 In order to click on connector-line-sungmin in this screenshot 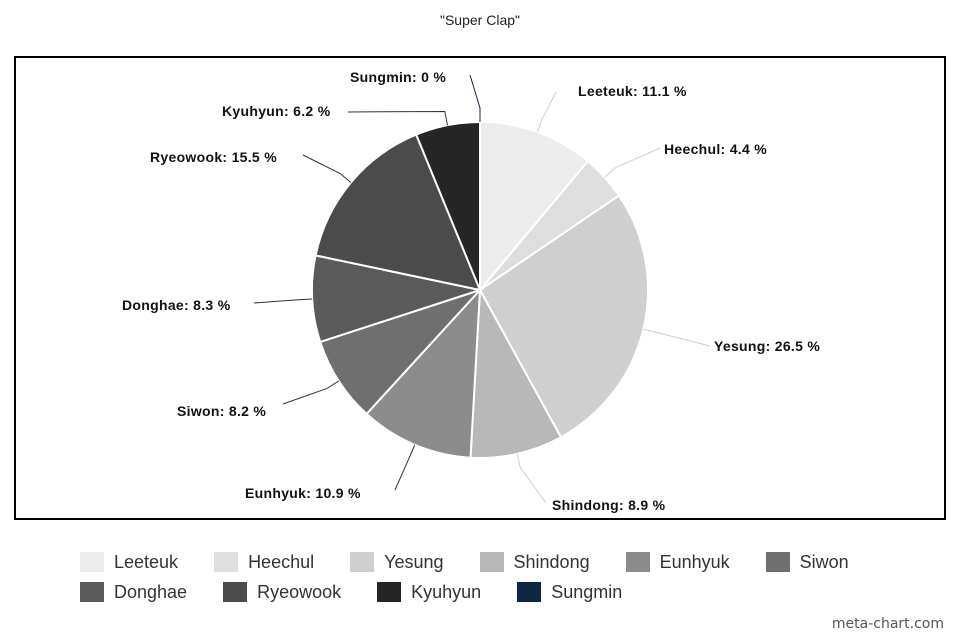, I will do `click(475, 98)`.